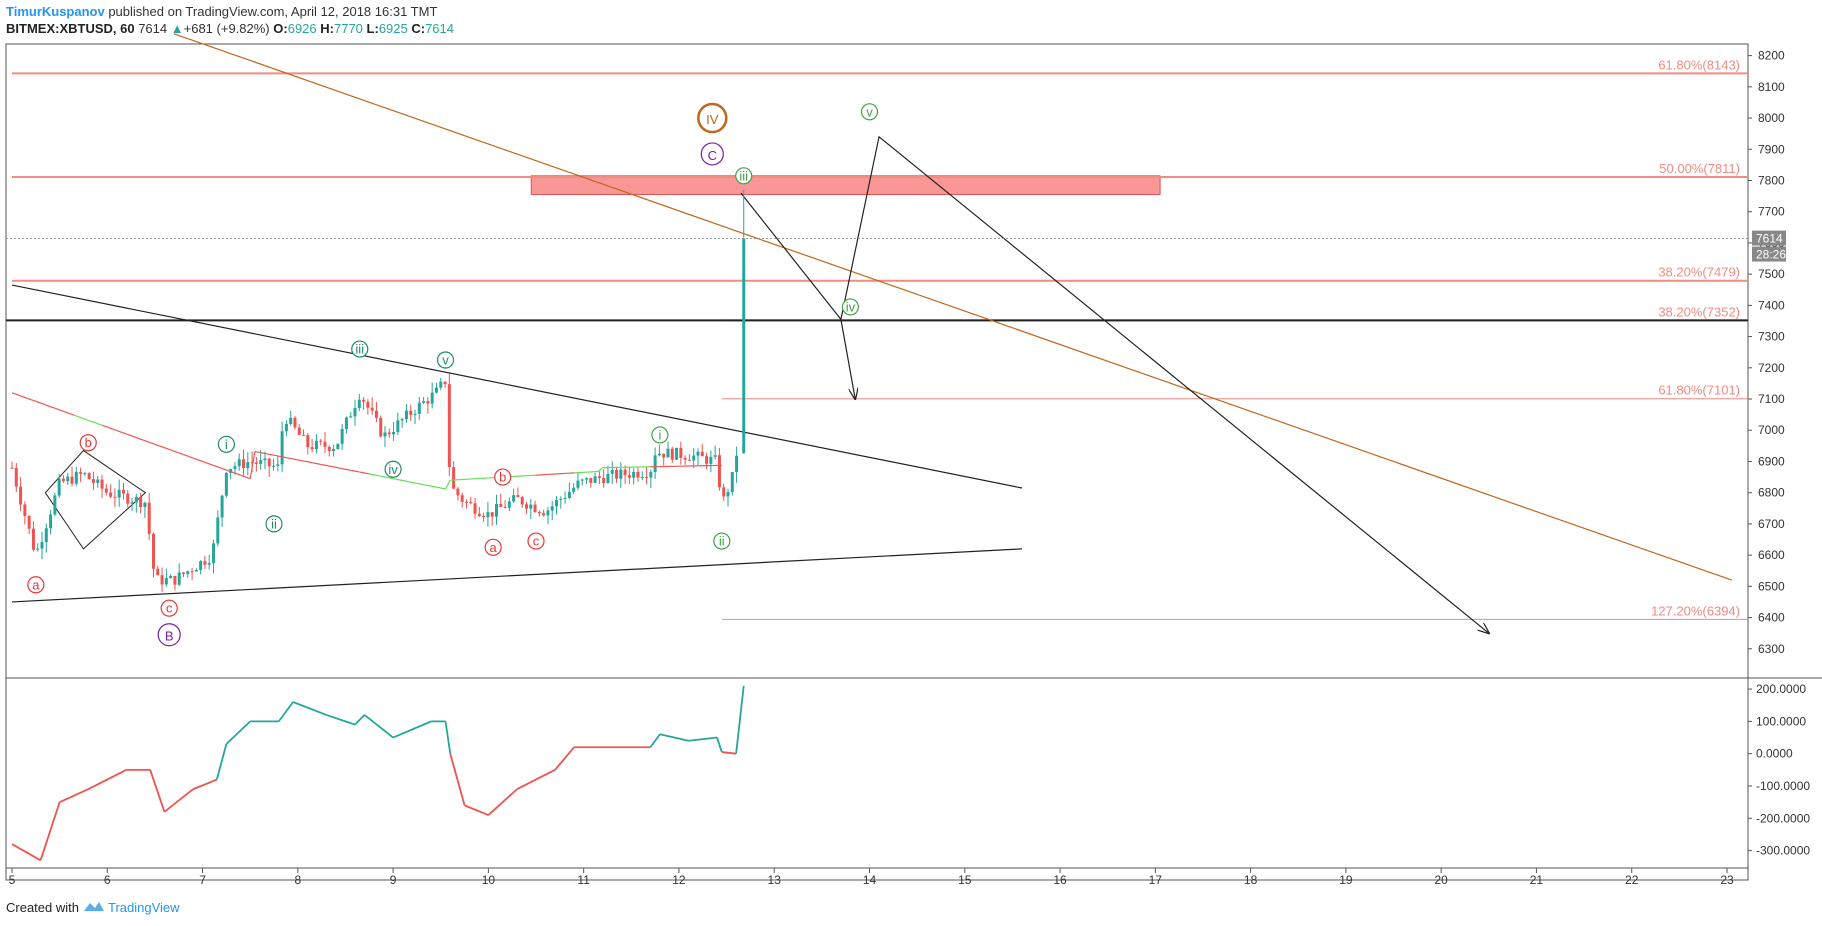 The image size is (1822, 926). Describe the element at coordinates (327, 28) in the screenshot. I see `high-label: H:` at that location.